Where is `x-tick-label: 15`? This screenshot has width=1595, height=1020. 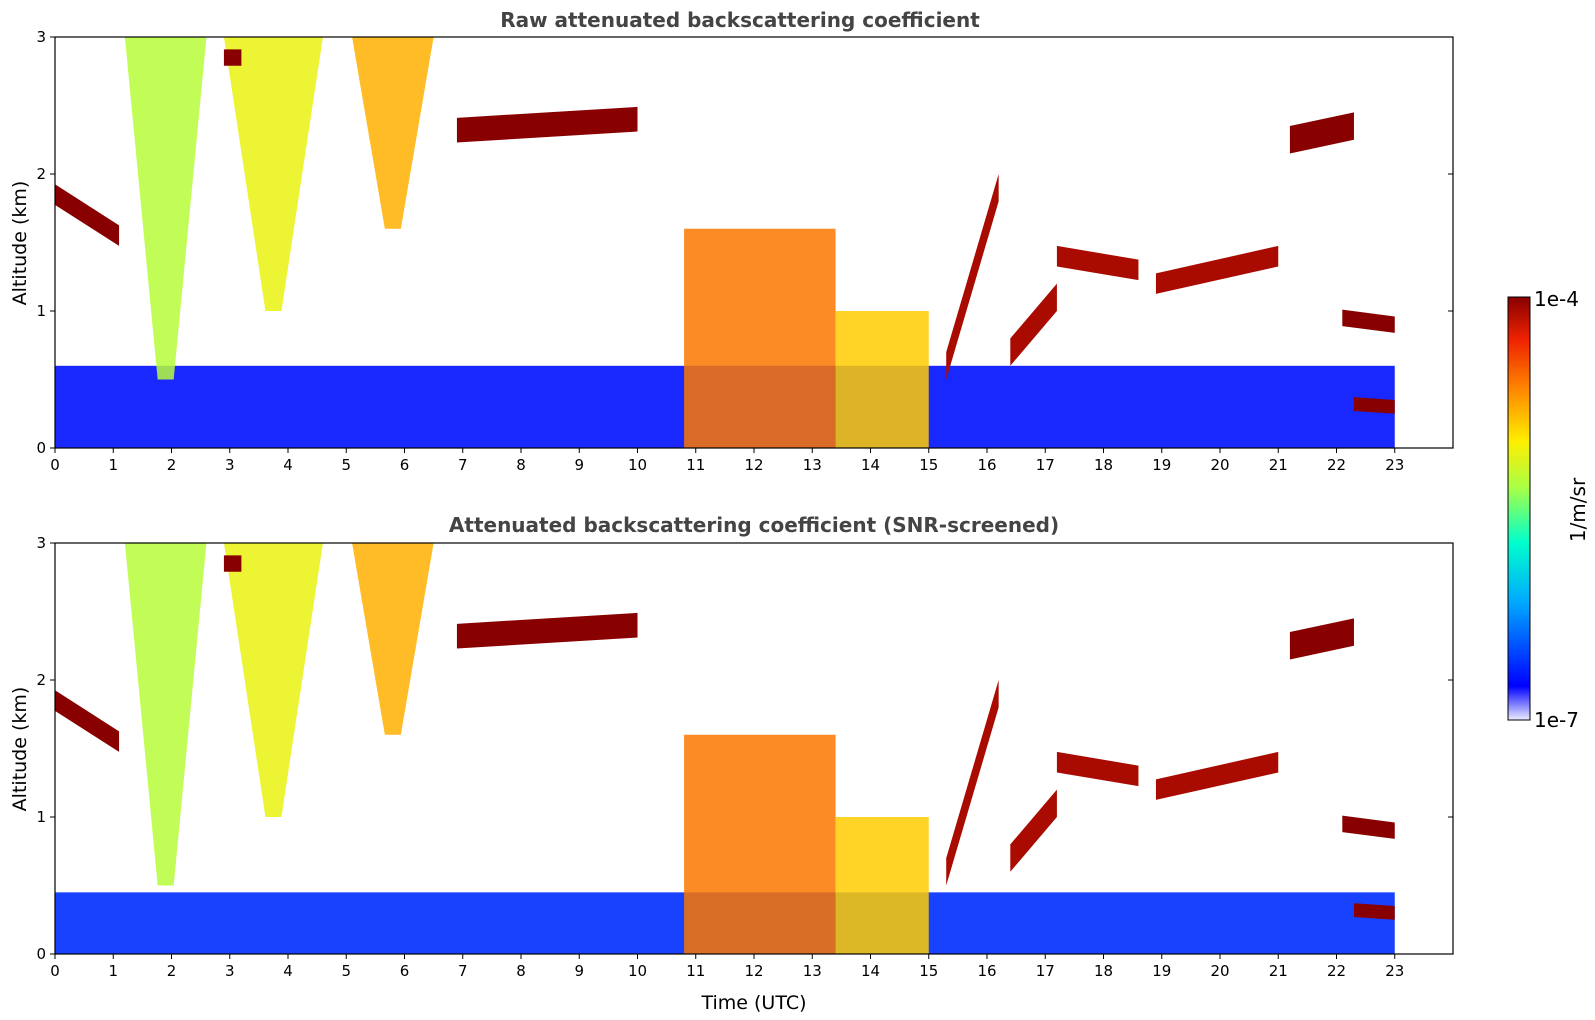
x-tick-label: 15 is located at coordinates (928, 465).